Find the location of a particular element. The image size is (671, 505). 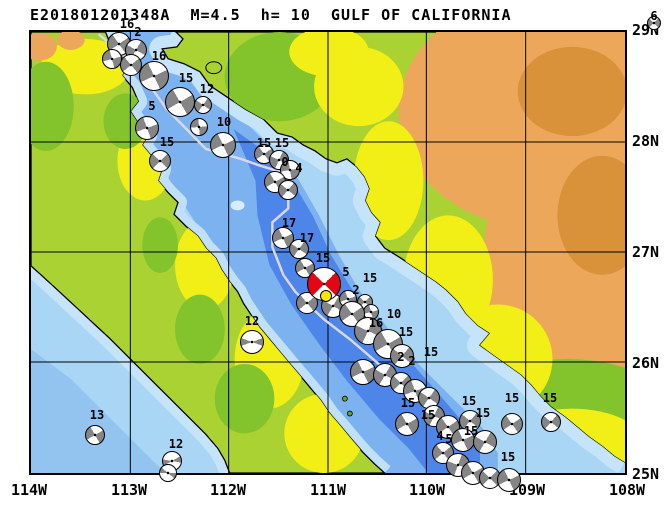

depth-label: 0 is located at coordinates (285, 162).